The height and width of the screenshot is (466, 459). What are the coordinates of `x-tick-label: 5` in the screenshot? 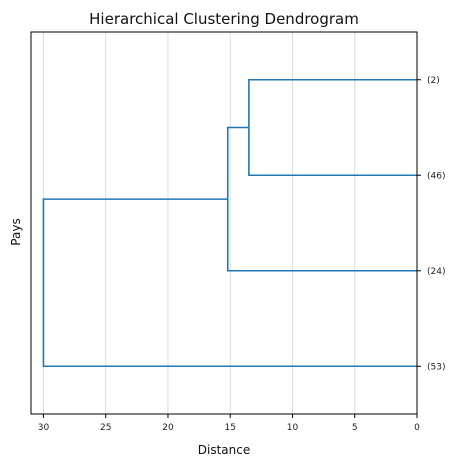 It's located at (355, 428).